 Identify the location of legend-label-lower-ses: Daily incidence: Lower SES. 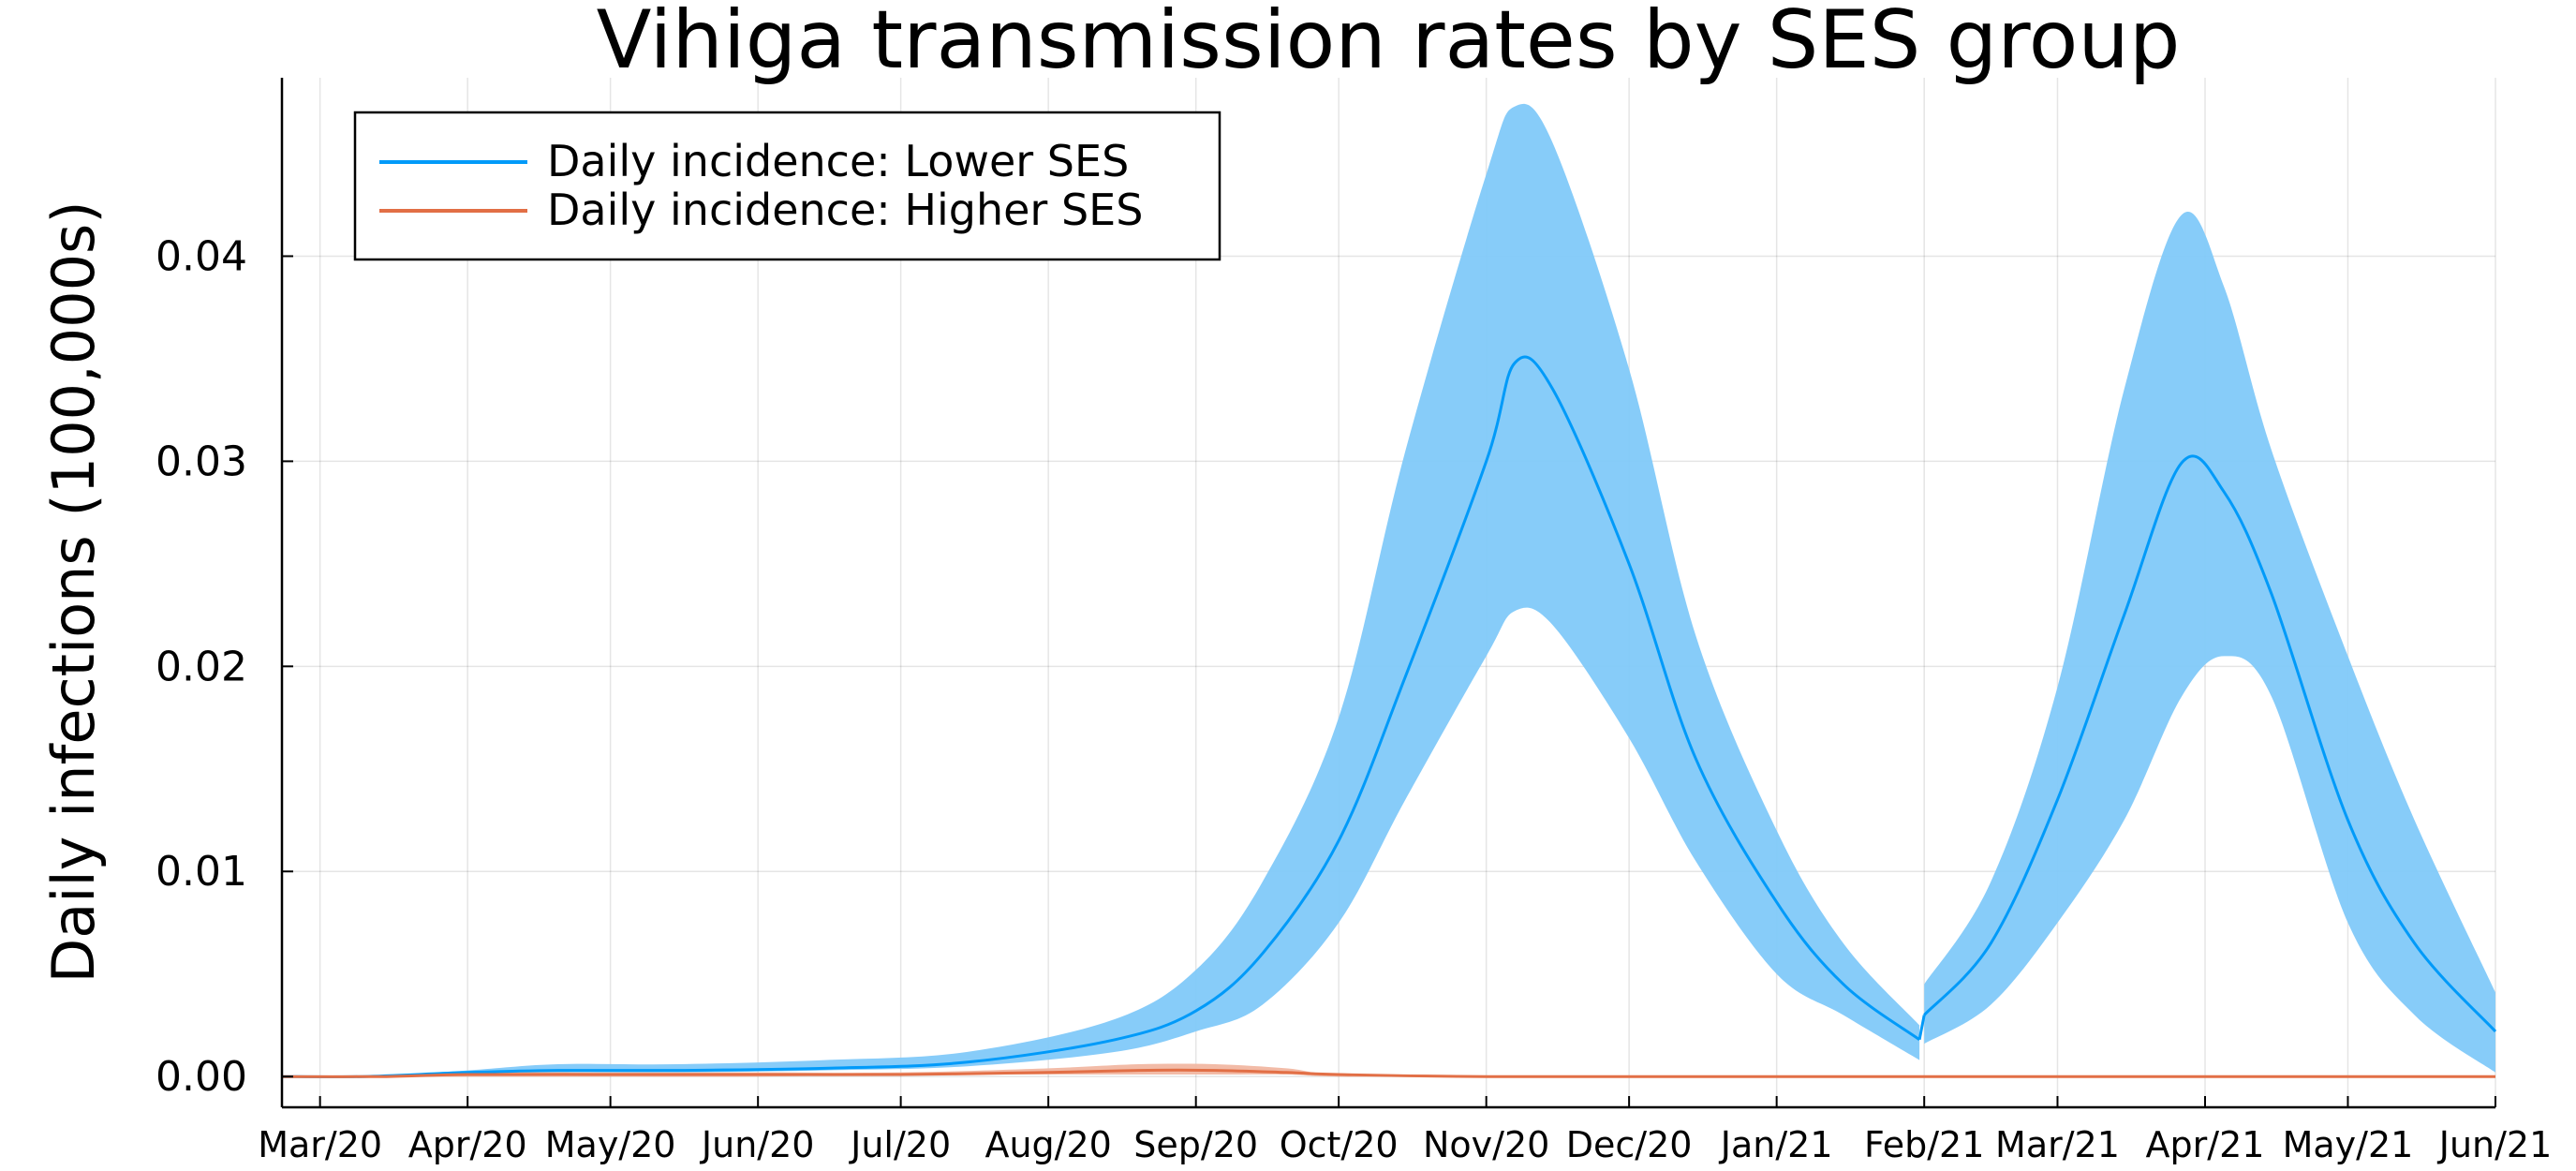
(838, 161).